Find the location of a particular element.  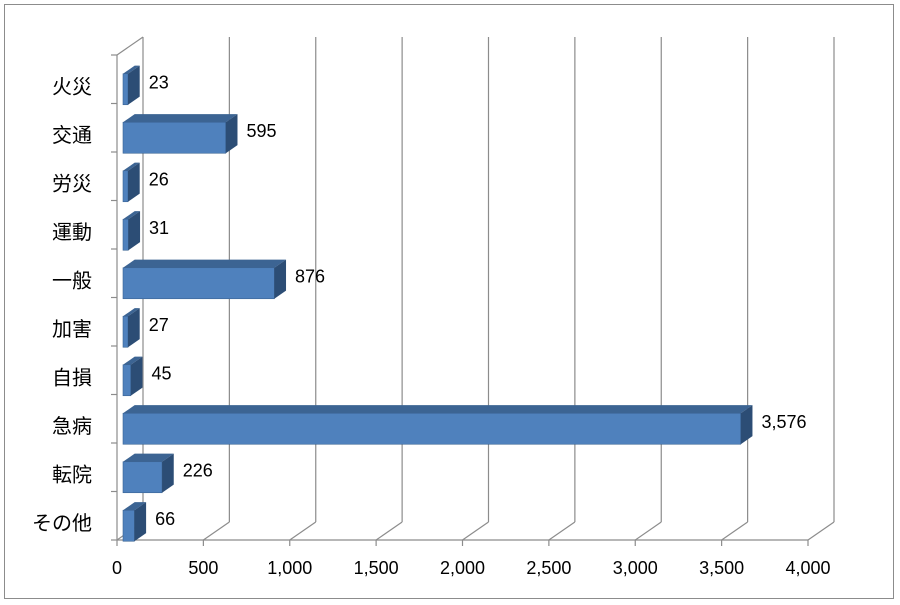

data-label: 876 is located at coordinates (310, 276).